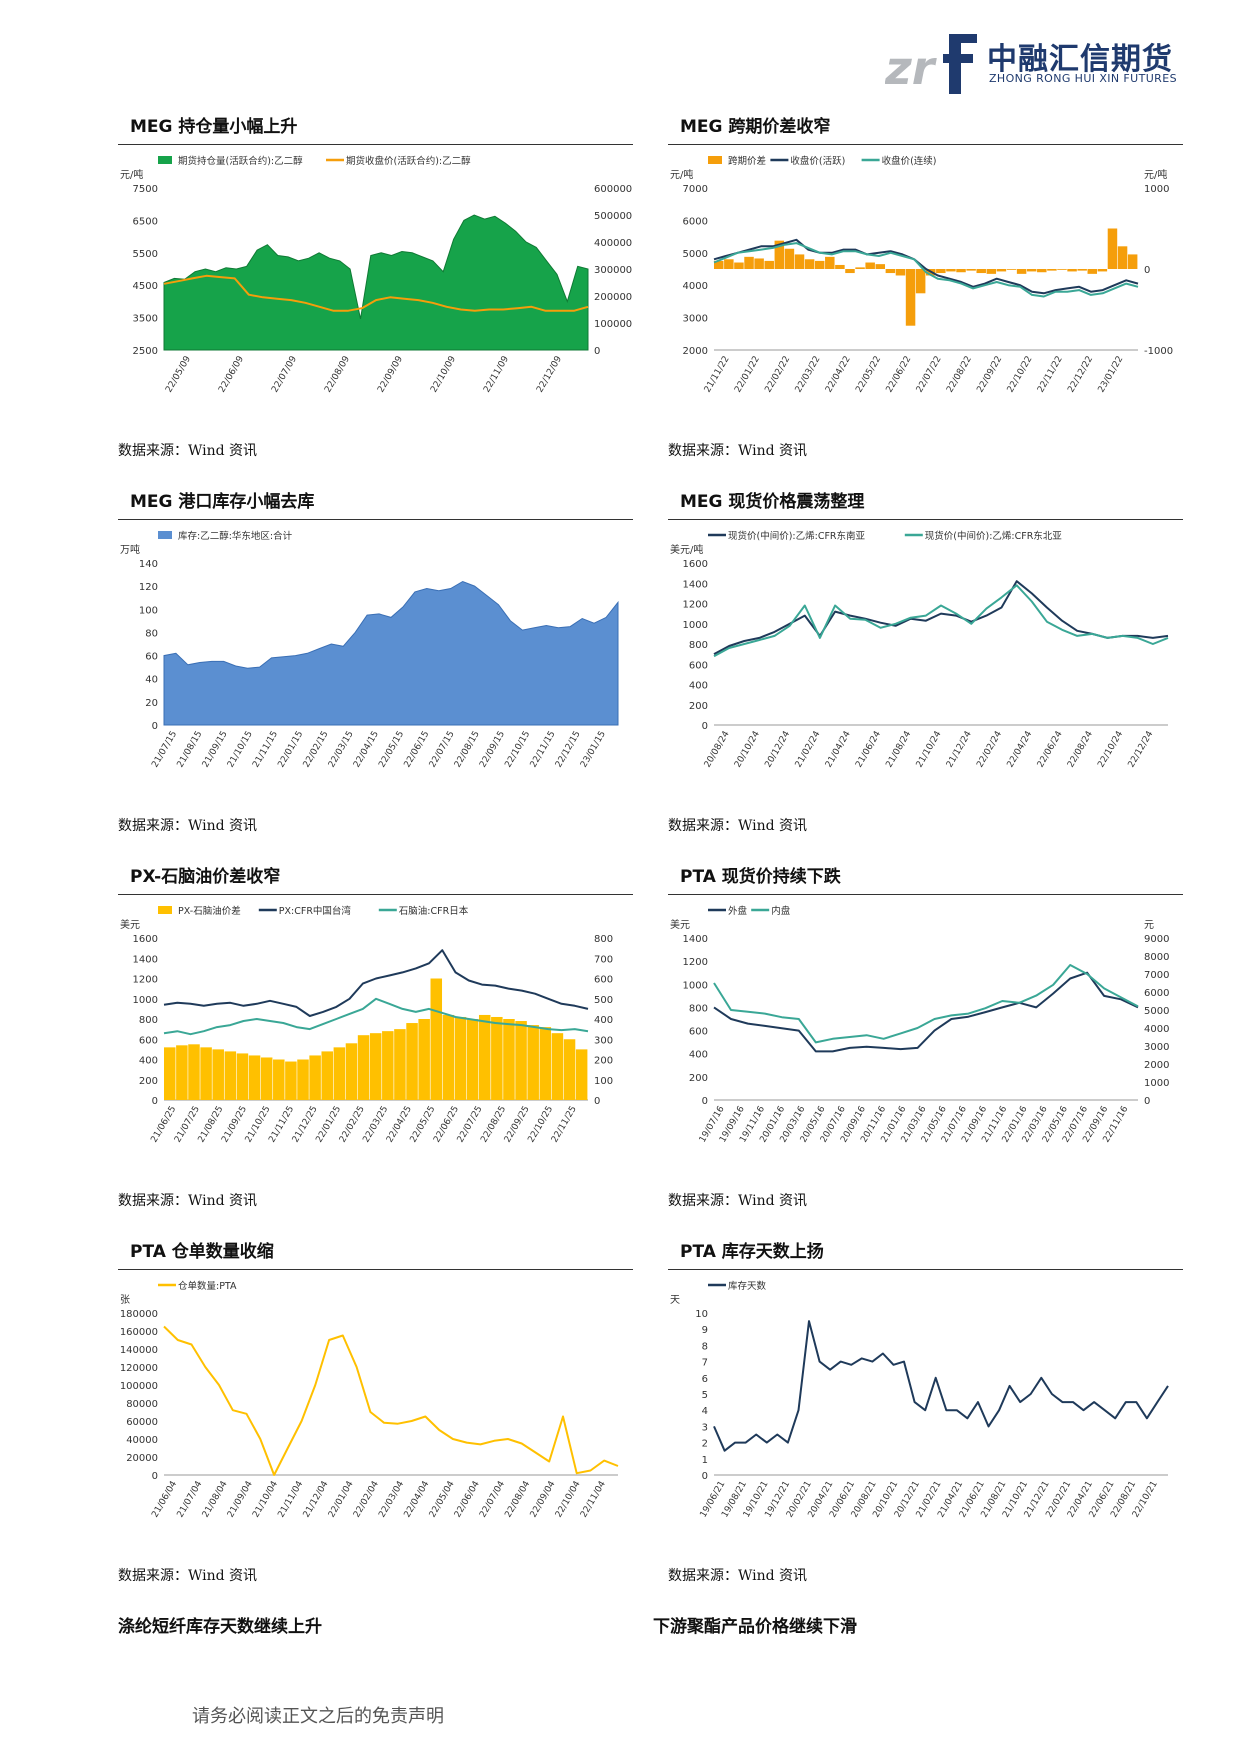  What do you see at coordinates (738, 451) in the screenshot?
I see `data-source-note: 数据来源：Wind 资讯` at bounding box center [738, 451].